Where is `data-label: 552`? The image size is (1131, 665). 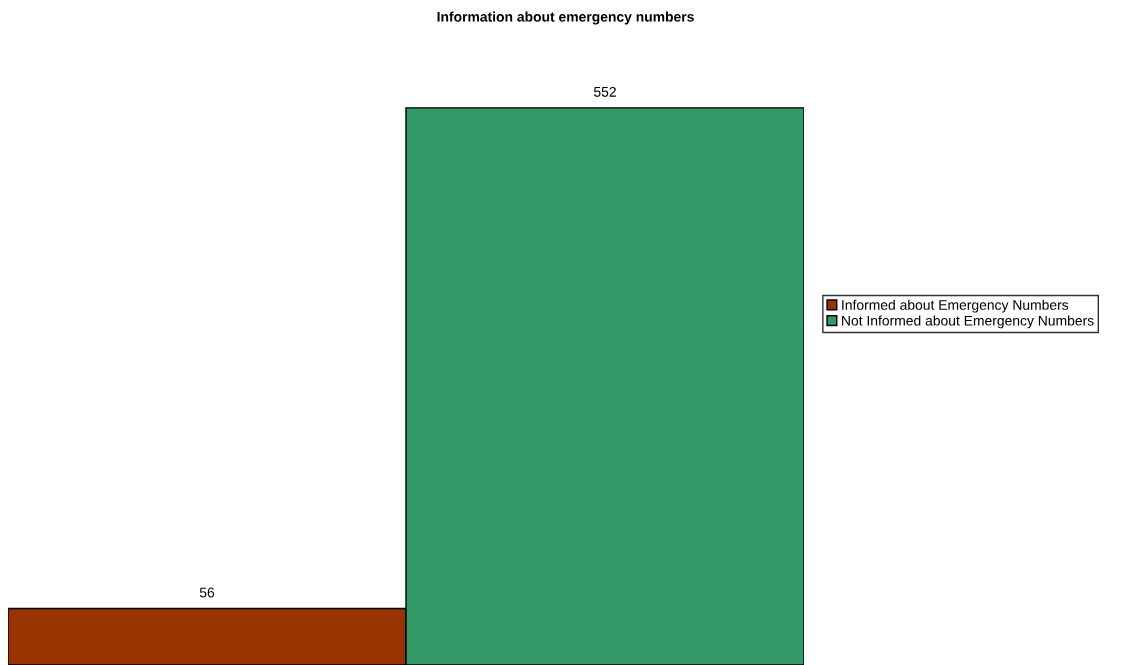 data-label: 552 is located at coordinates (604, 91).